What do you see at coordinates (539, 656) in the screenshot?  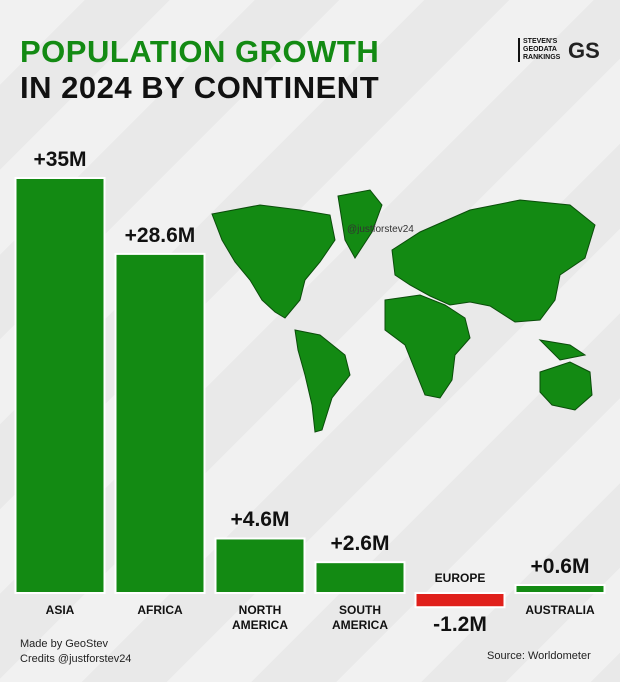 I see `source: Source: Worldometer` at bounding box center [539, 656].